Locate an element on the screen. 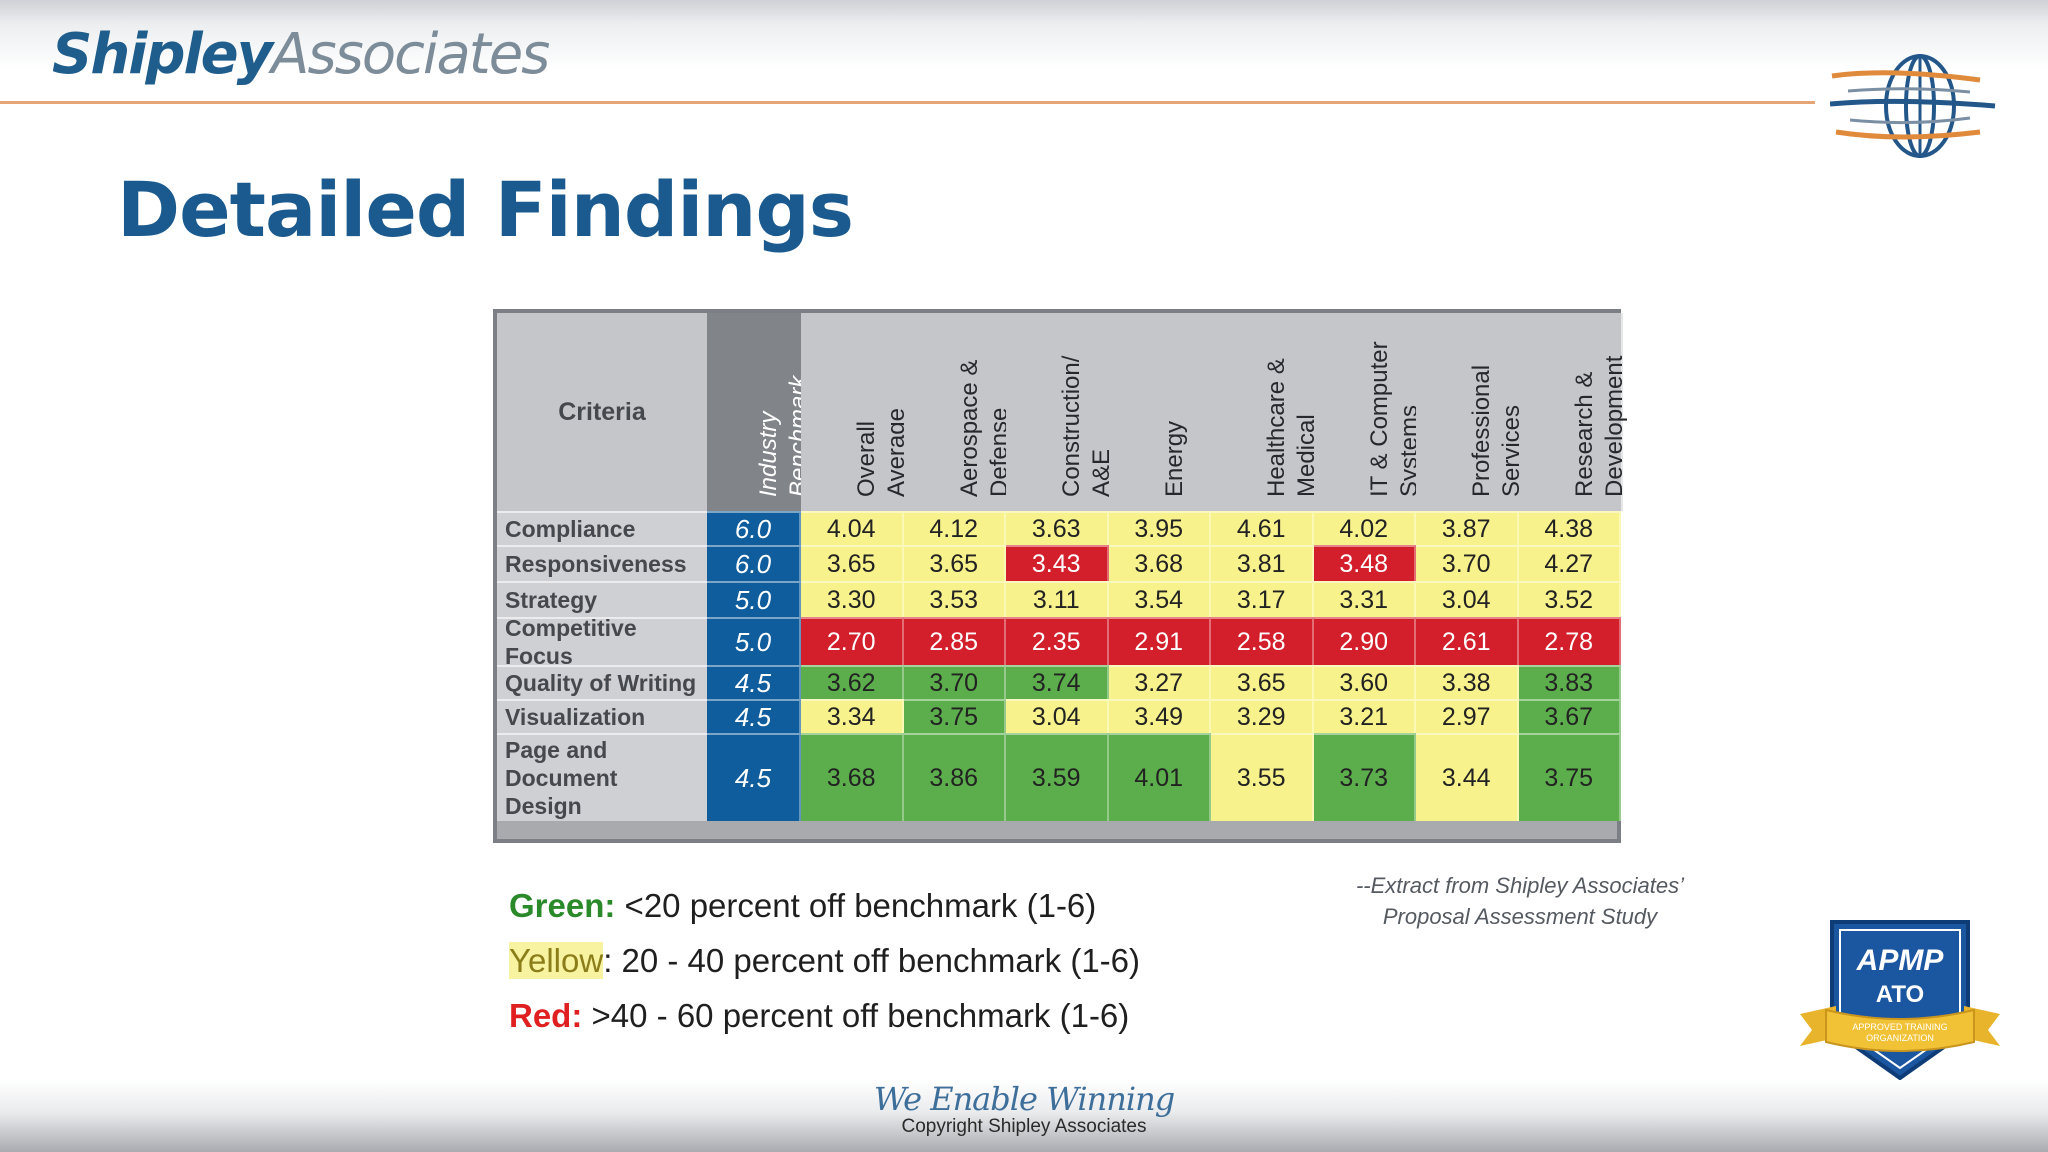 The width and height of the screenshot is (2048, 1152). score-cell: 3.48 is located at coordinates (1364, 563).